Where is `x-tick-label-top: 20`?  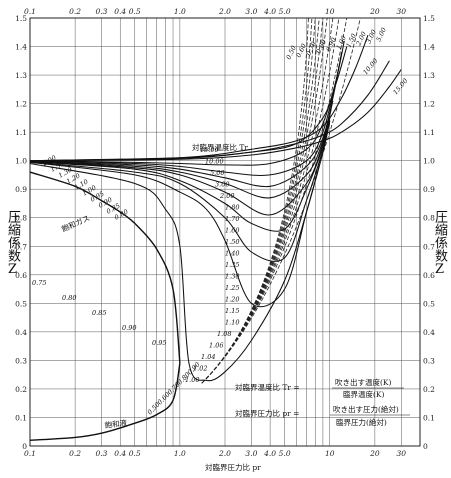 x-tick-label-top: 20 is located at coordinates (374, 11).